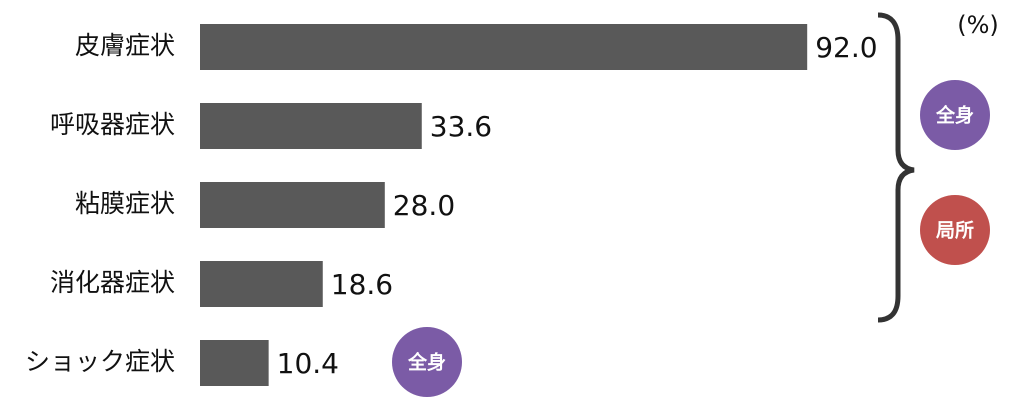 This screenshot has width=1013, height=409. What do you see at coordinates (125, 45) in the screenshot?
I see `category-label: 皮膚症状` at bounding box center [125, 45].